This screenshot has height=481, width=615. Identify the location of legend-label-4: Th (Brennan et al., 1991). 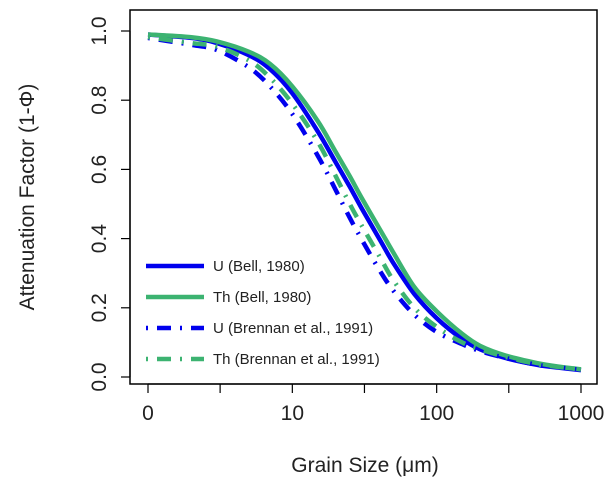
(296, 359).